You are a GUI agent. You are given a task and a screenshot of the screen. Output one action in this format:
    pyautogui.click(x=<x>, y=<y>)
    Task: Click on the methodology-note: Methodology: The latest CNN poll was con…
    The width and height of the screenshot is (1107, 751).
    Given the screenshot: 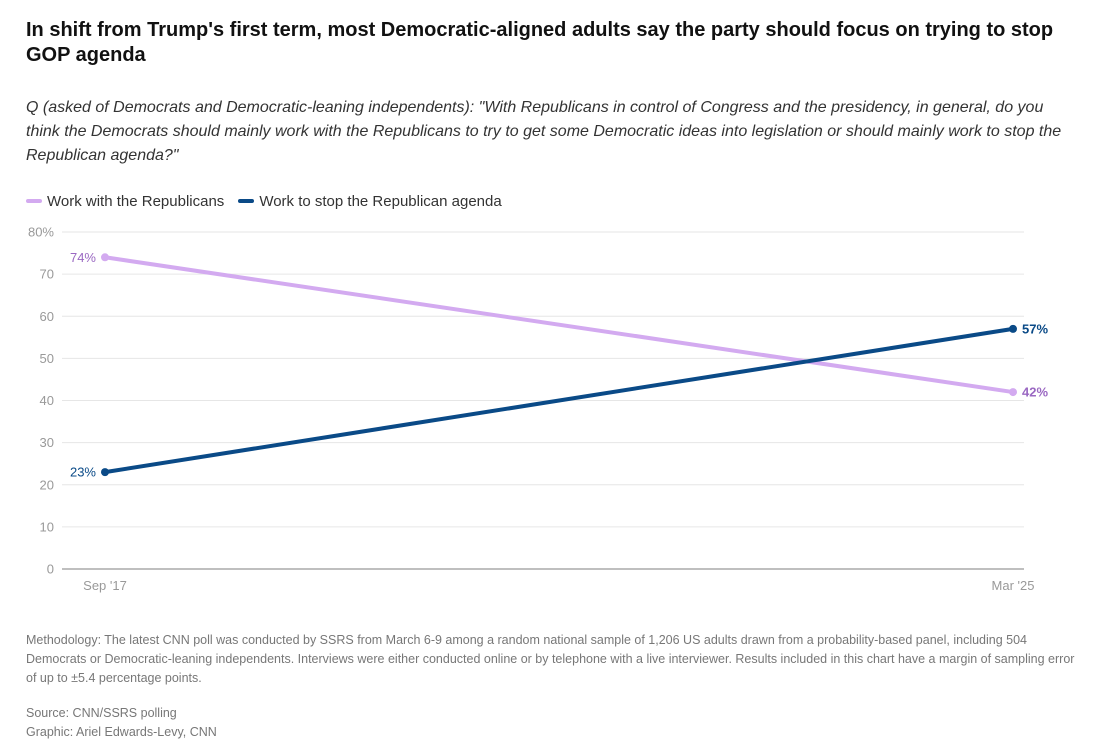 What is the action you would take?
    pyautogui.click(x=550, y=659)
    